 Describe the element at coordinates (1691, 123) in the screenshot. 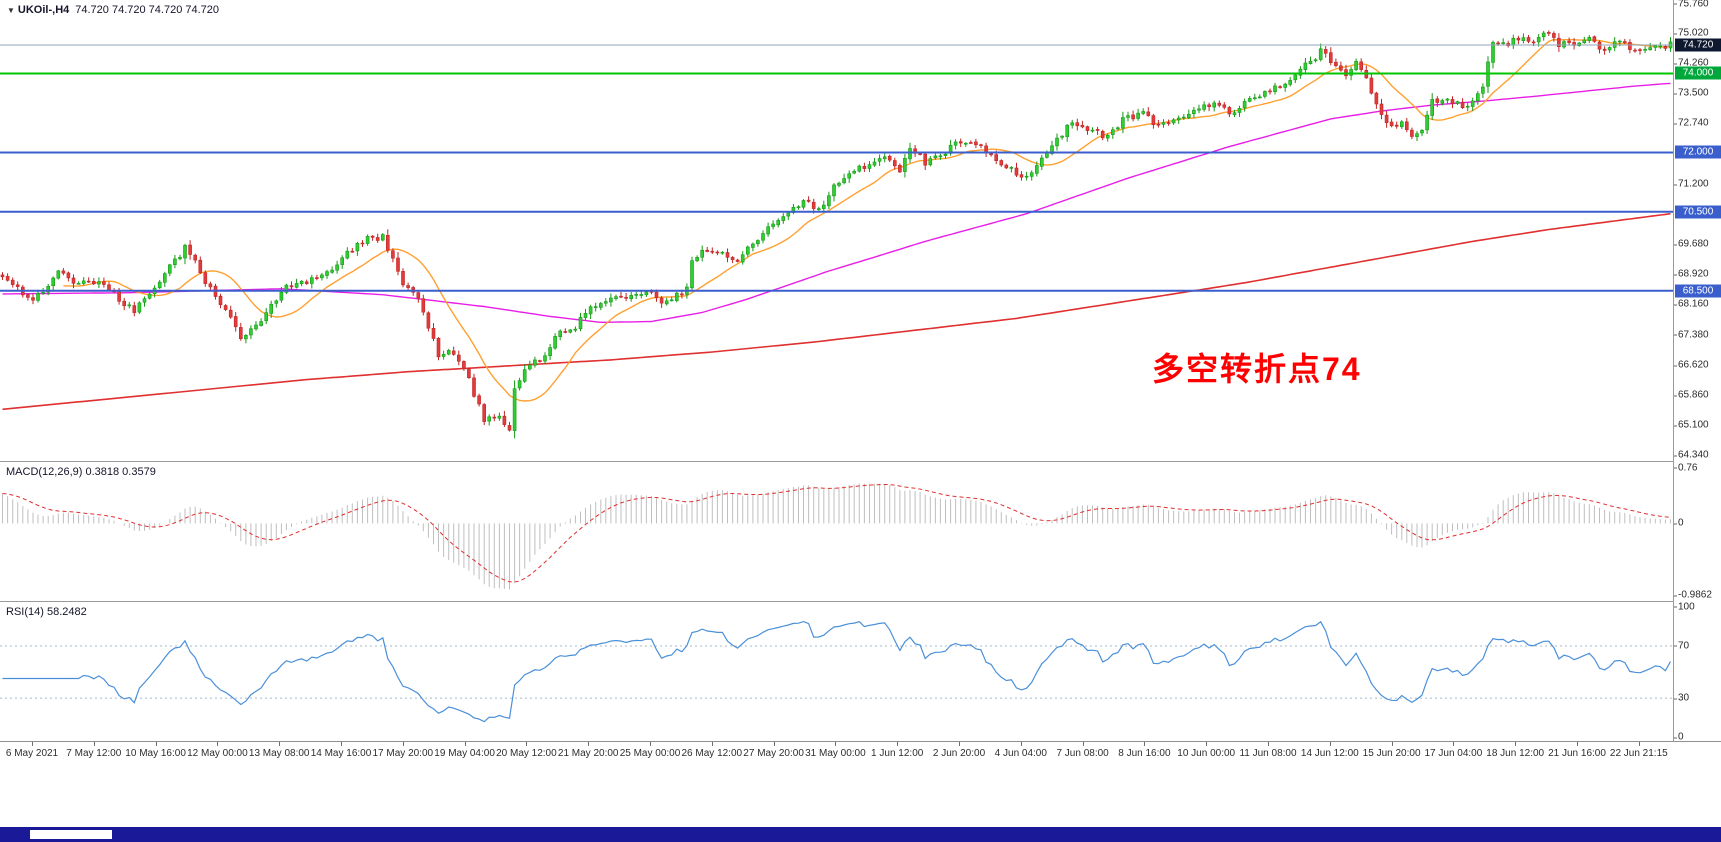

I see `price-tick-label: 72.740` at that location.